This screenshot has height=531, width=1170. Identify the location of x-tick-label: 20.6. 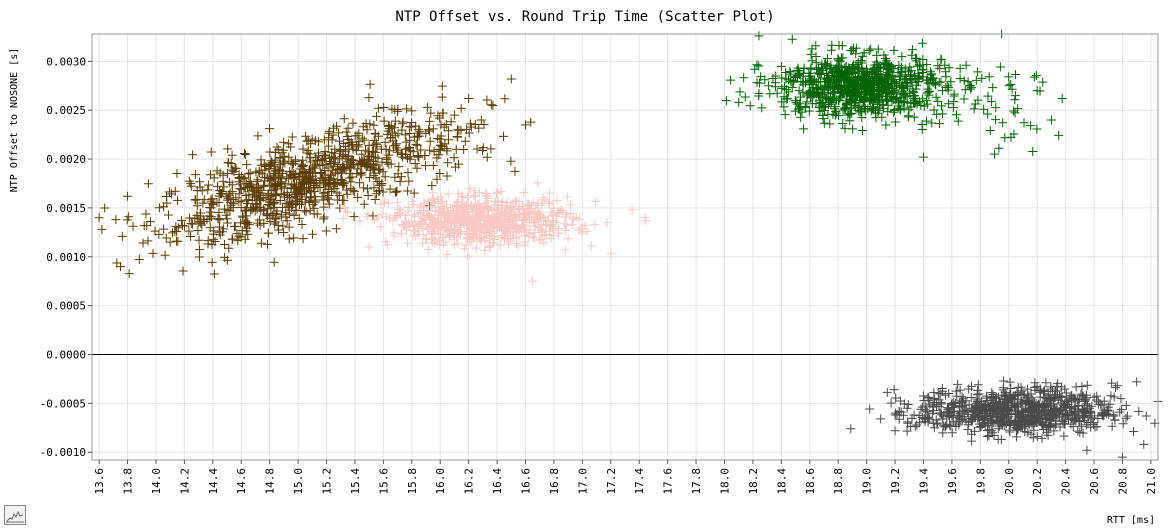
(1094, 481).